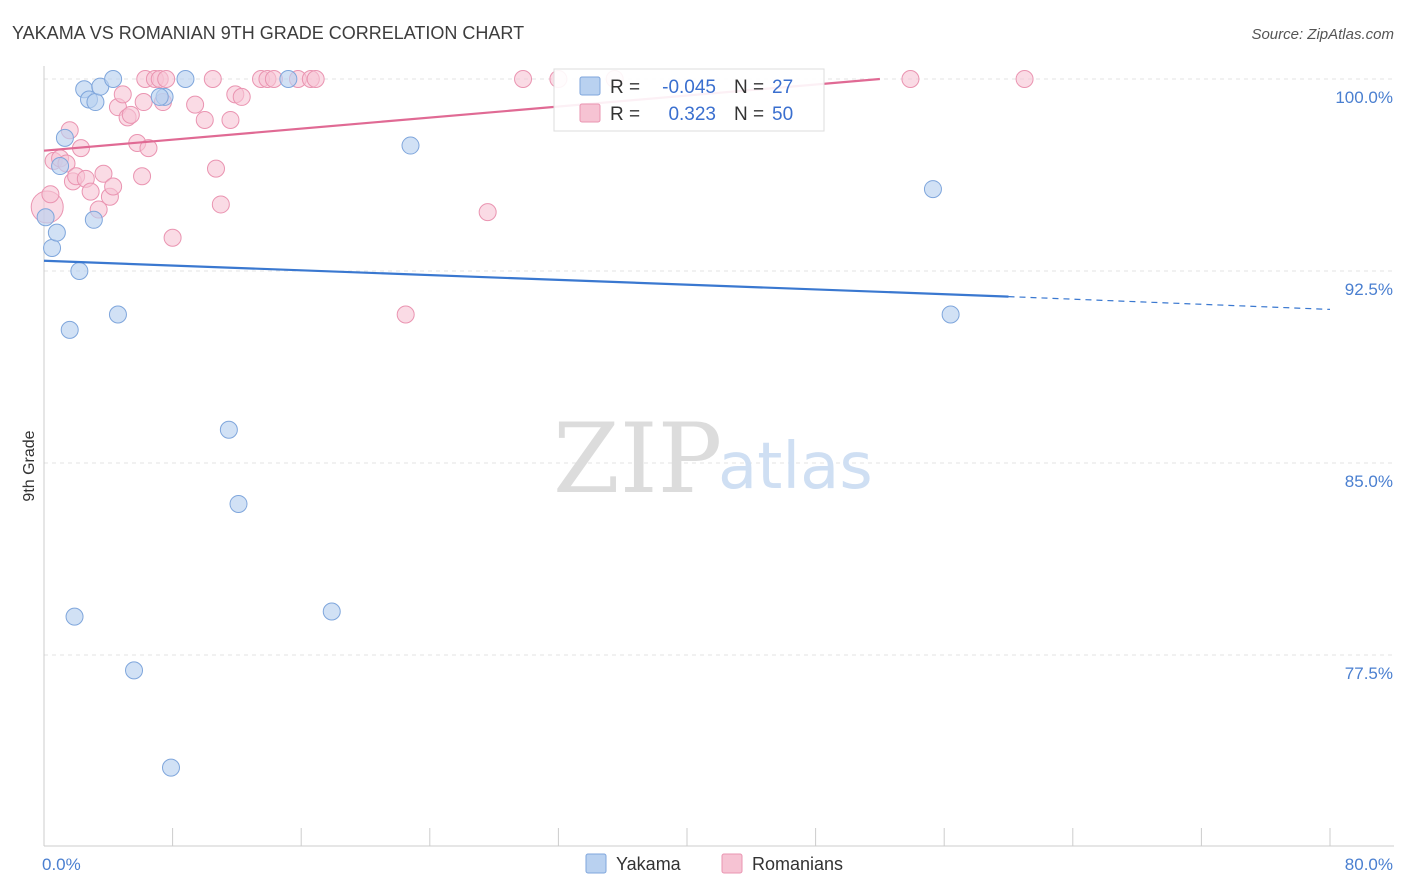 The width and height of the screenshot is (1406, 892). I want to click on bottom-legend-swatch-romanians, so click(732, 863).